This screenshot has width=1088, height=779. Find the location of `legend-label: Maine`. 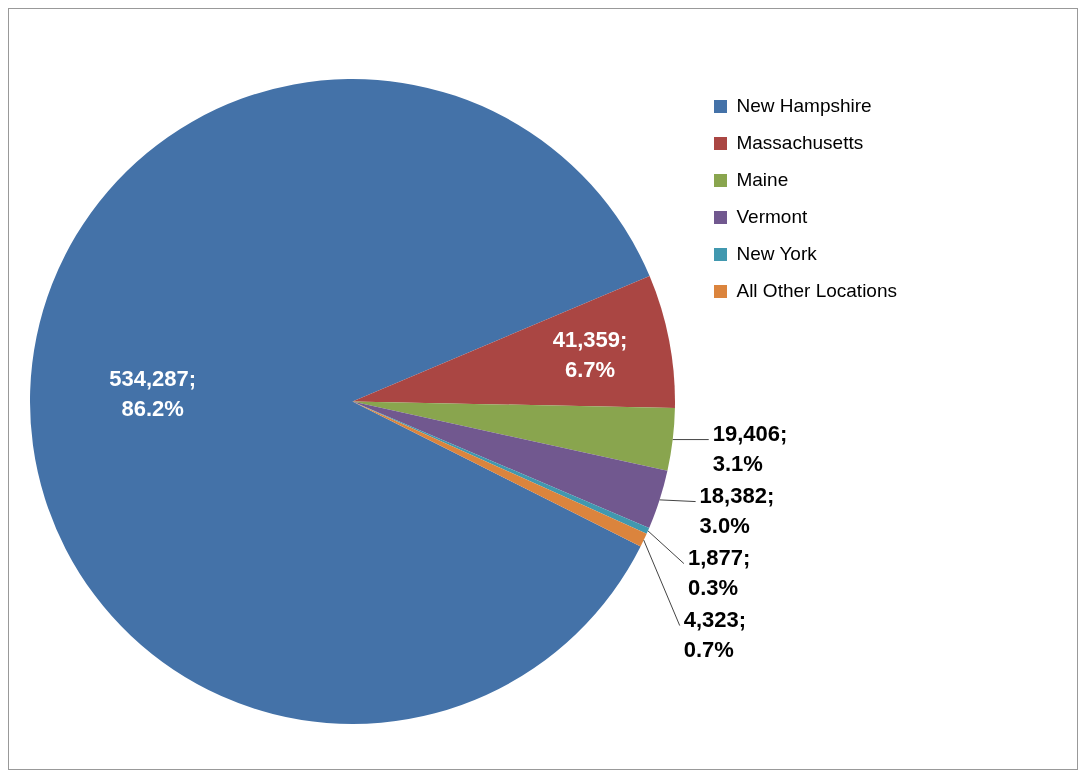

legend-label: Maine is located at coordinates (762, 179).